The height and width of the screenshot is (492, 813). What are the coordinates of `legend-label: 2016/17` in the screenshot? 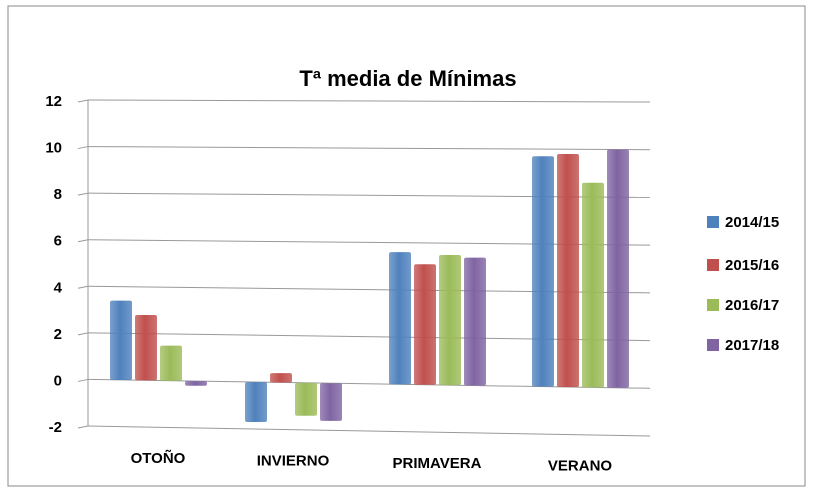 It's located at (752, 305).